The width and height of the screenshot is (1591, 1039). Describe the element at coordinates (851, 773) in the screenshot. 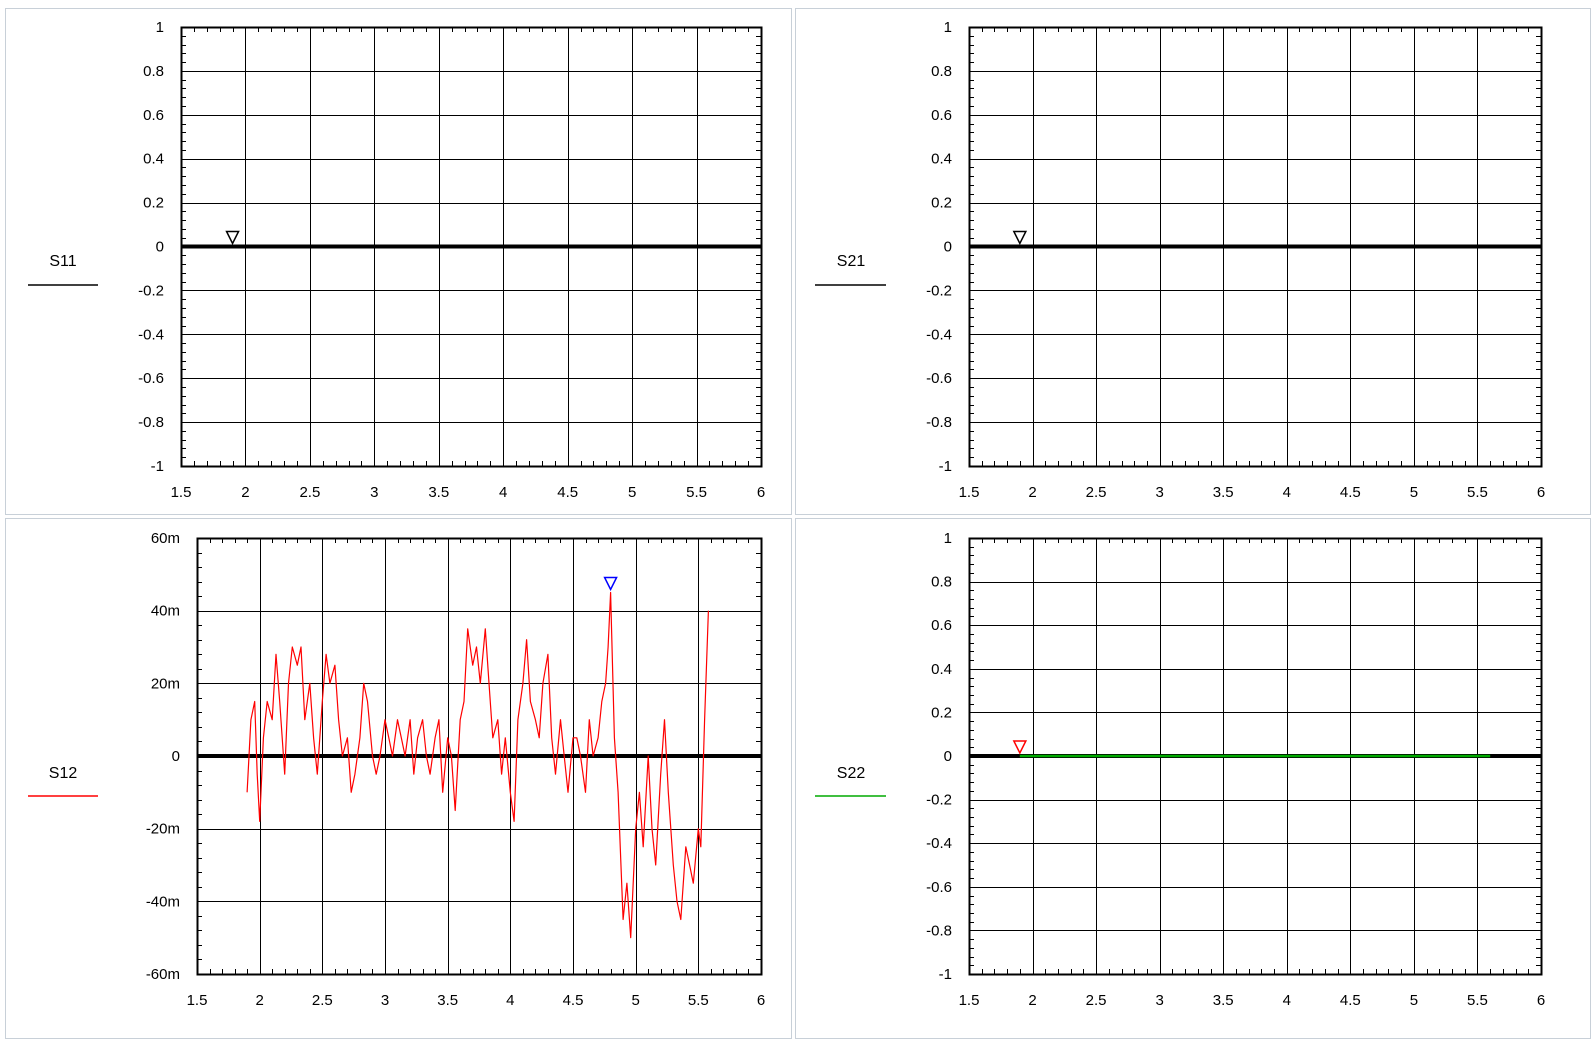

I see `legend-label-s22: S22` at that location.